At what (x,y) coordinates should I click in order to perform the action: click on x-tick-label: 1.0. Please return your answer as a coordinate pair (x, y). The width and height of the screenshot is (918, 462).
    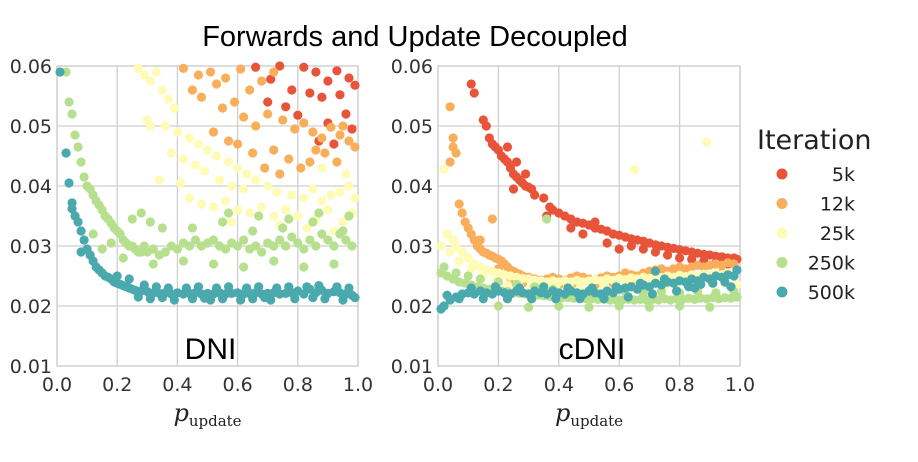
    Looking at the image, I should click on (740, 385).